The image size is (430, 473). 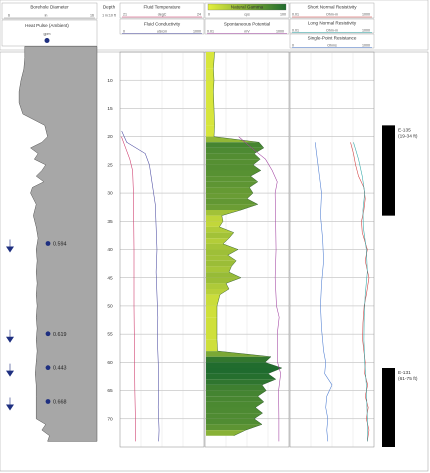 What do you see at coordinates (332, 23) in the screenshot?
I see `lnr-title: Long Normal Resistivity` at bounding box center [332, 23].